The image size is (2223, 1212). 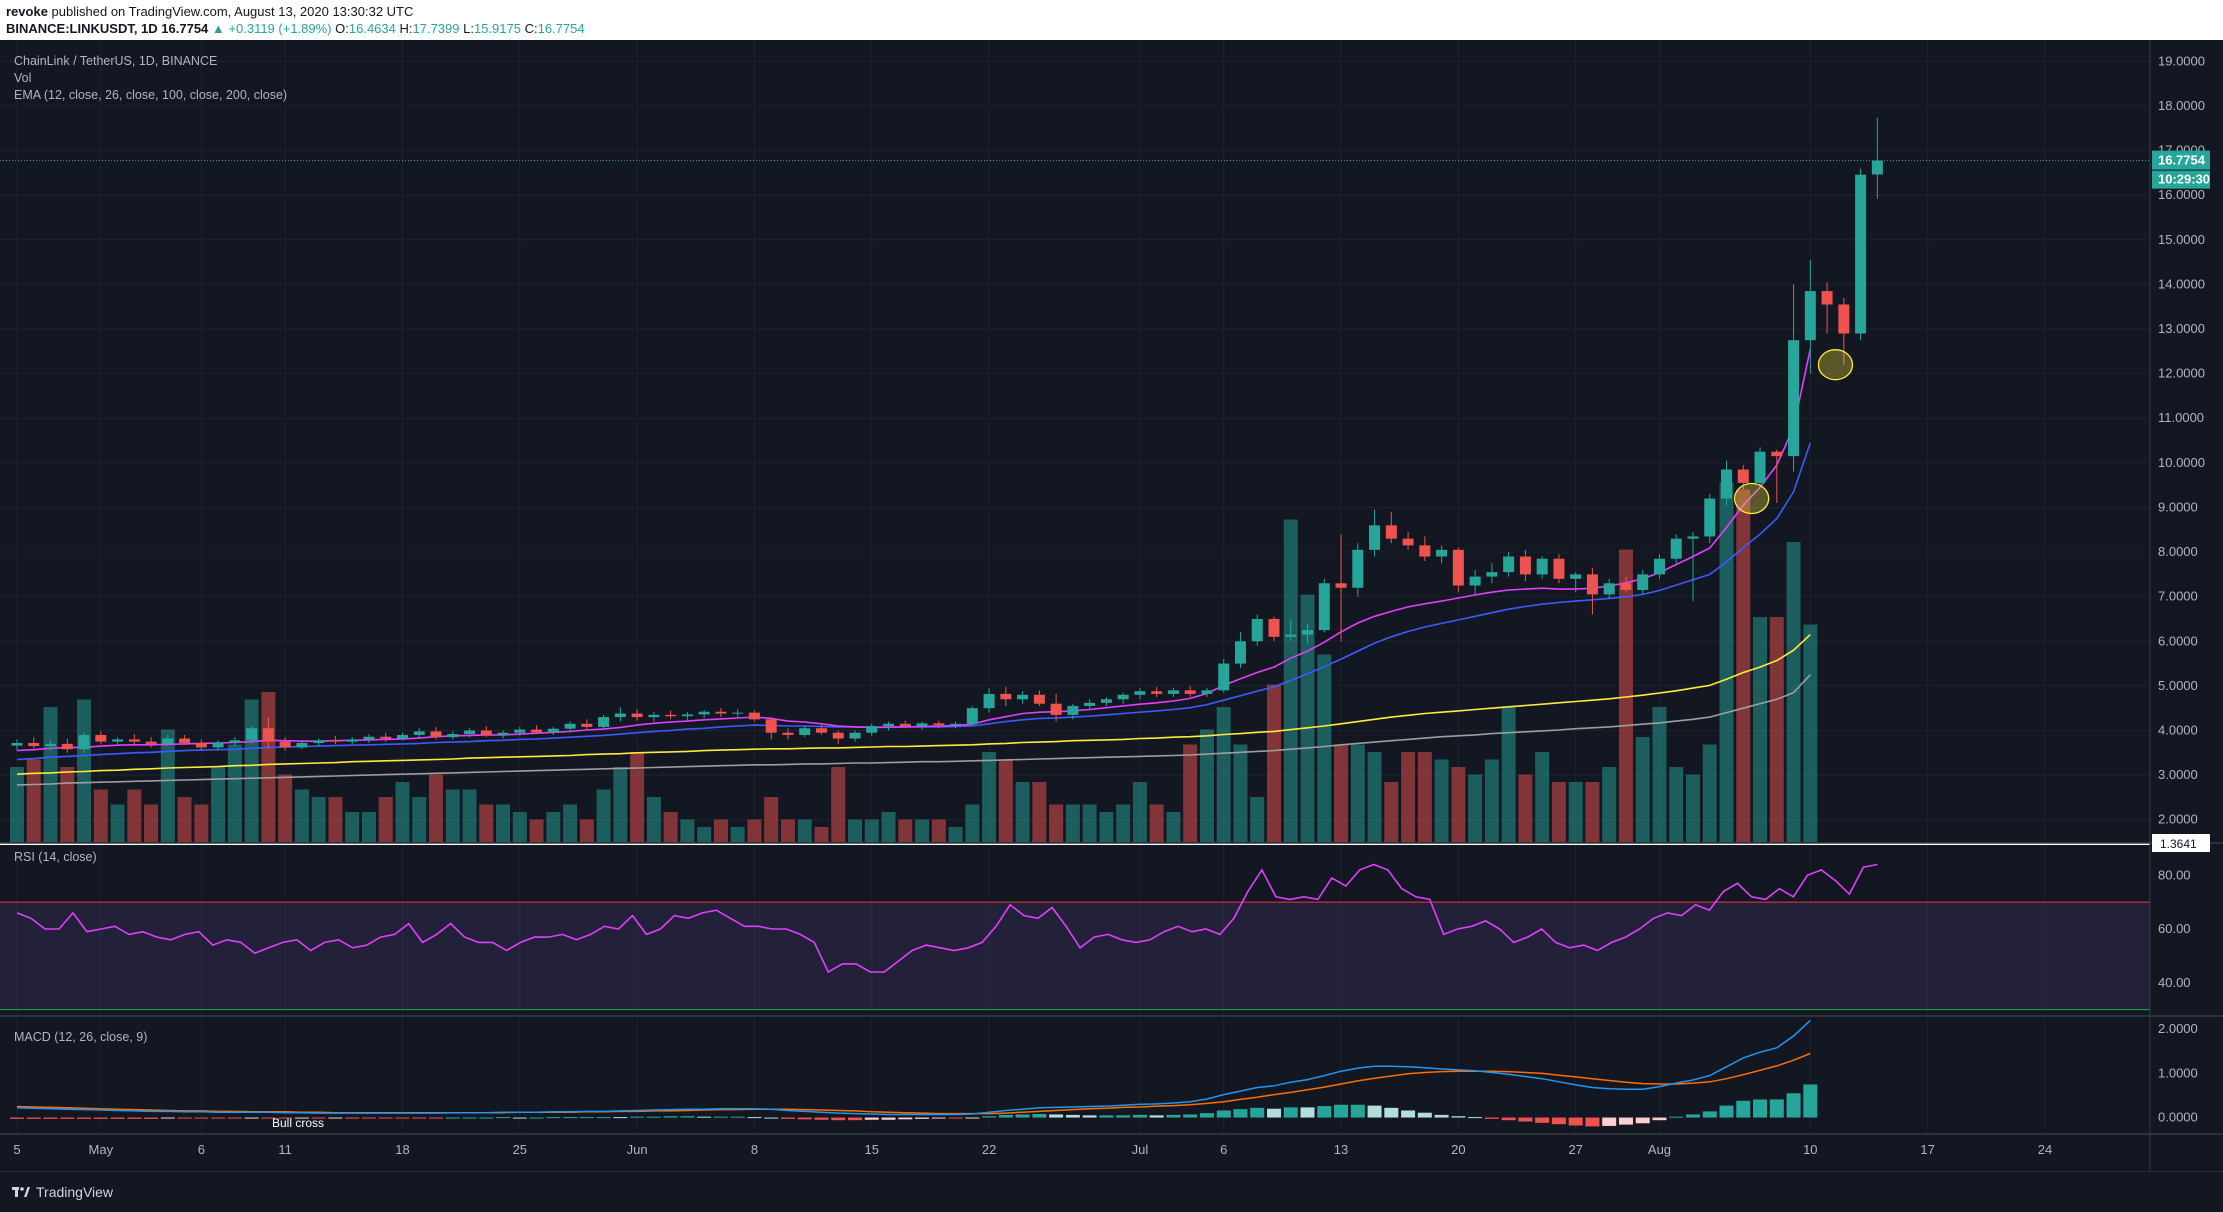 I want to click on time-tick-label: 27, so click(x=1575, y=1149).